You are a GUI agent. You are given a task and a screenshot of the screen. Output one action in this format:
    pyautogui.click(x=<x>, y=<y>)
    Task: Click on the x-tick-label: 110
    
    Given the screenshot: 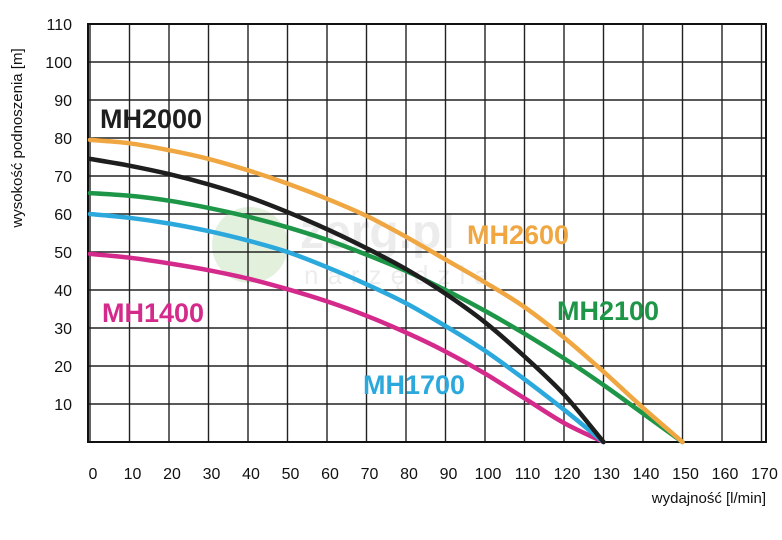 What is the action you would take?
    pyautogui.click(x=528, y=474)
    